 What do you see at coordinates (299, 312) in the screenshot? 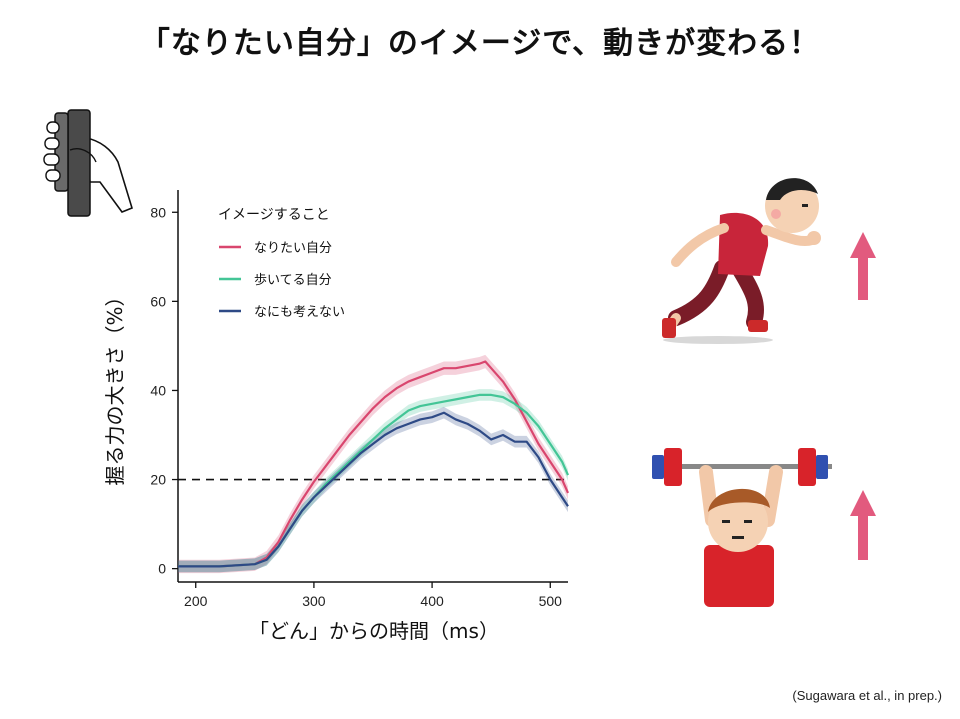
I see `legend-entry: なにも考えない` at bounding box center [299, 312].